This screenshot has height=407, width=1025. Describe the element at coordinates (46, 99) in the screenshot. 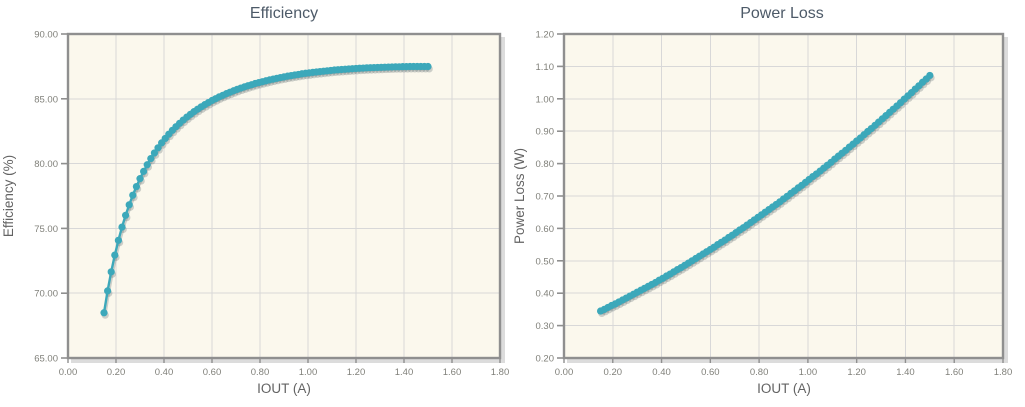

I see `y-tick-label: 85.00` at that location.